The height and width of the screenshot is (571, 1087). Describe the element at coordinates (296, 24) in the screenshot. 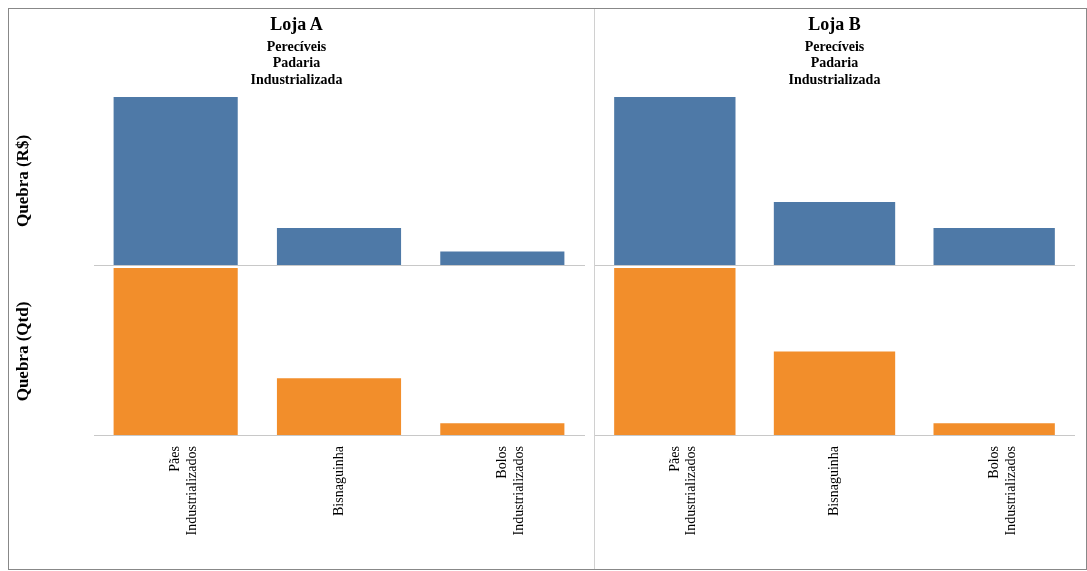

I see `chart-title: Loja A` at that location.